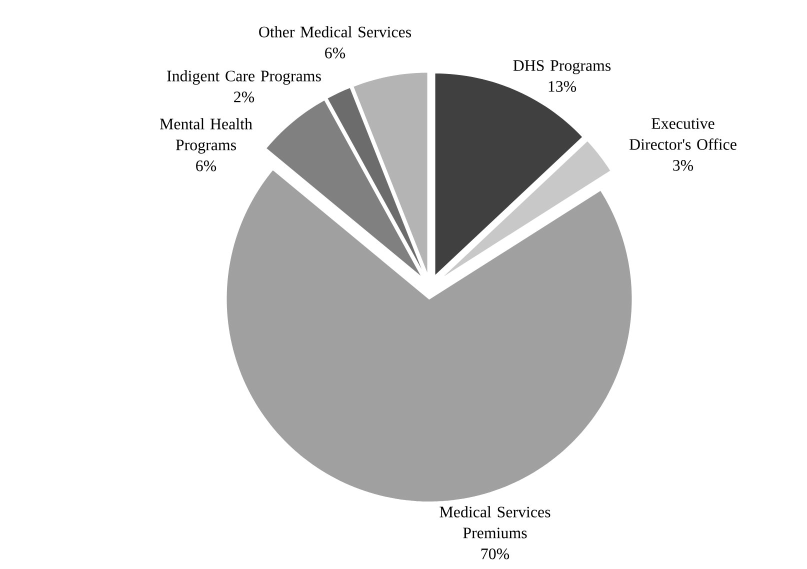  Describe the element at coordinates (562, 86) in the screenshot. I see `data-label: 13%` at that location.